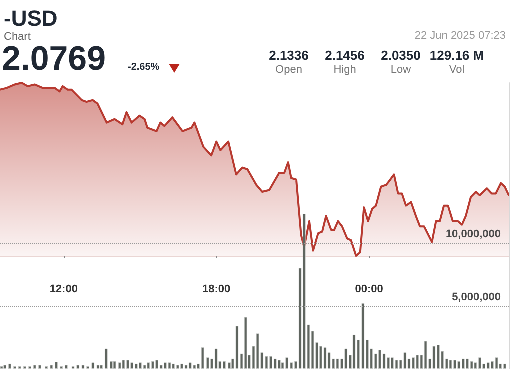 The image size is (510, 369). Describe the element at coordinates (289, 55) in the screenshot. I see `text: 2.1336` at that location.